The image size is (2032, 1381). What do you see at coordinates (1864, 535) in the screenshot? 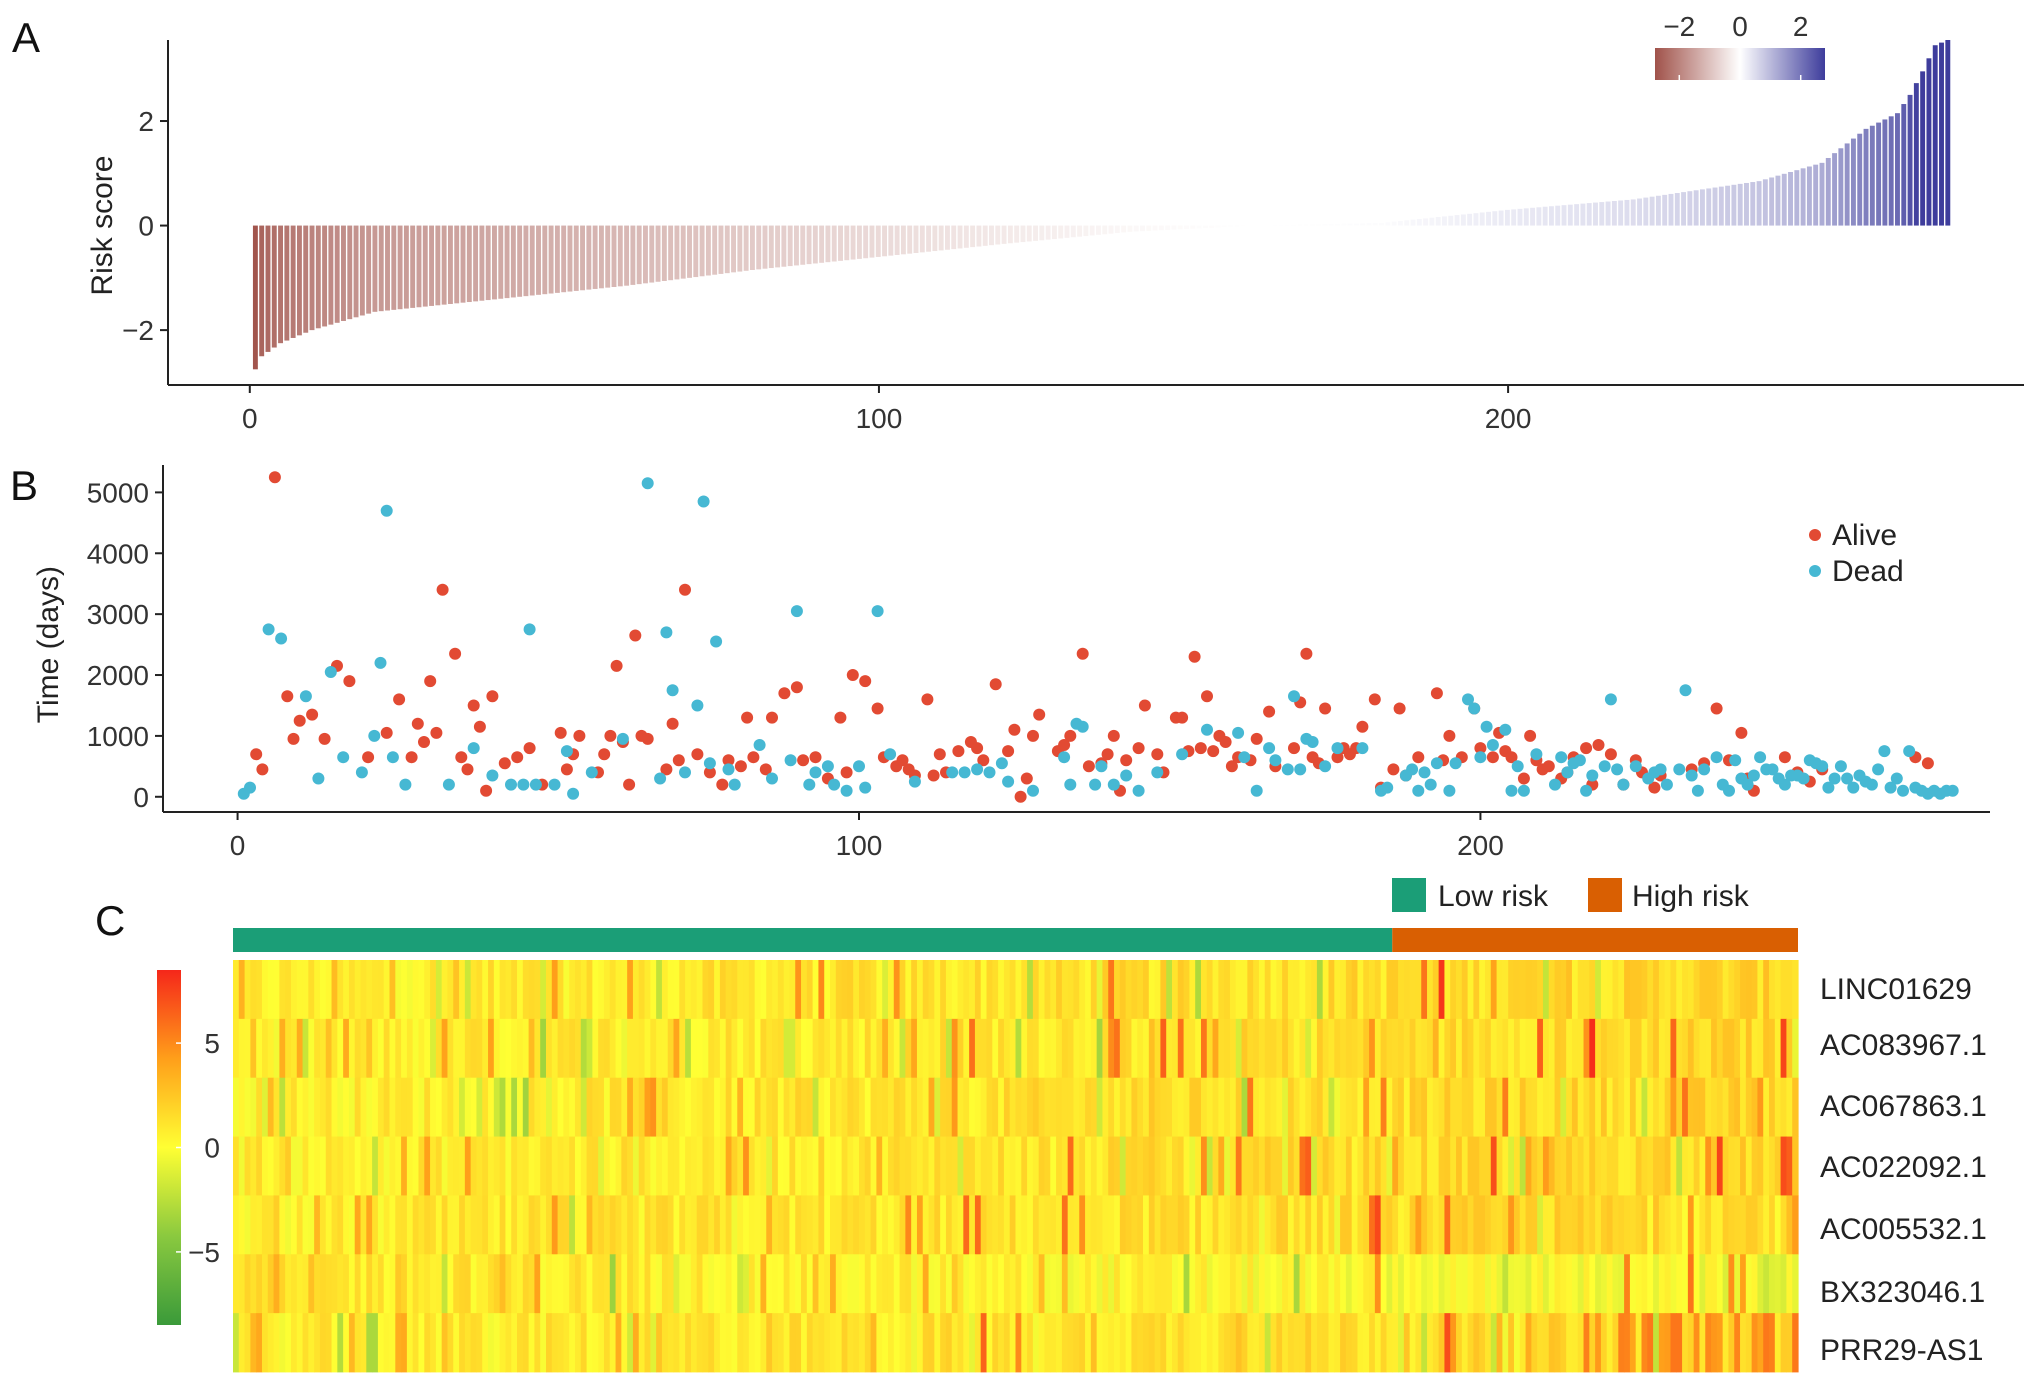
I see `legend-alive-label: Alive` at bounding box center [1864, 535].